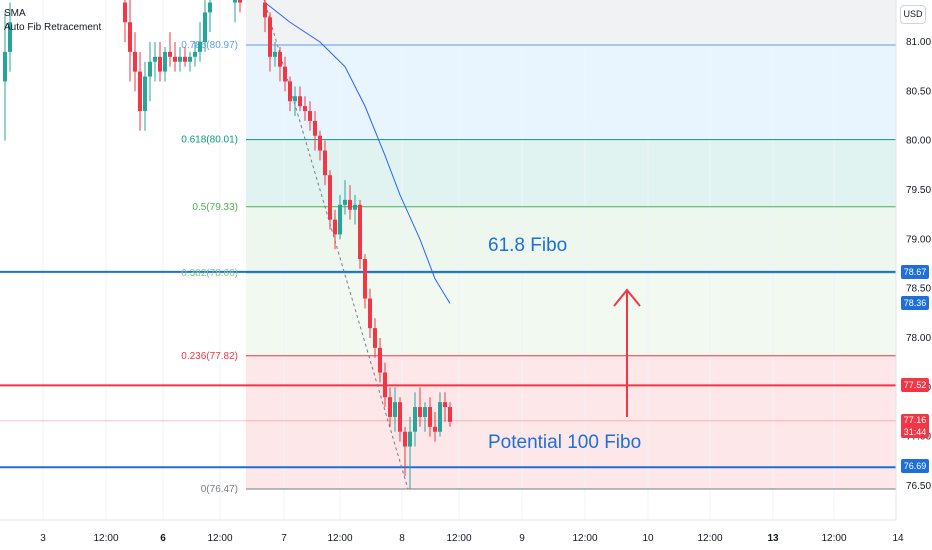 The width and height of the screenshot is (932, 550). What do you see at coordinates (918, 91) in the screenshot?
I see `y-tick-1: 80.50` at bounding box center [918, 91].